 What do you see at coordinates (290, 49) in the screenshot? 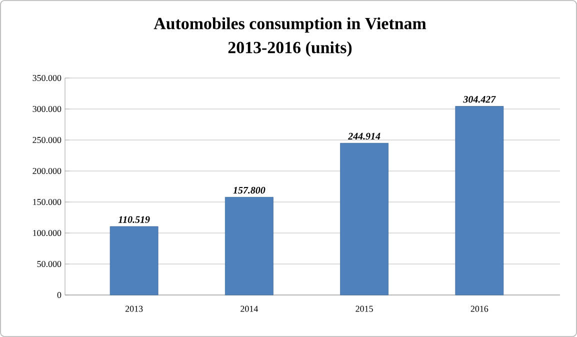
I see `chart-subtitle: 2013-2016 (units)` at bounding box center [290, 49].